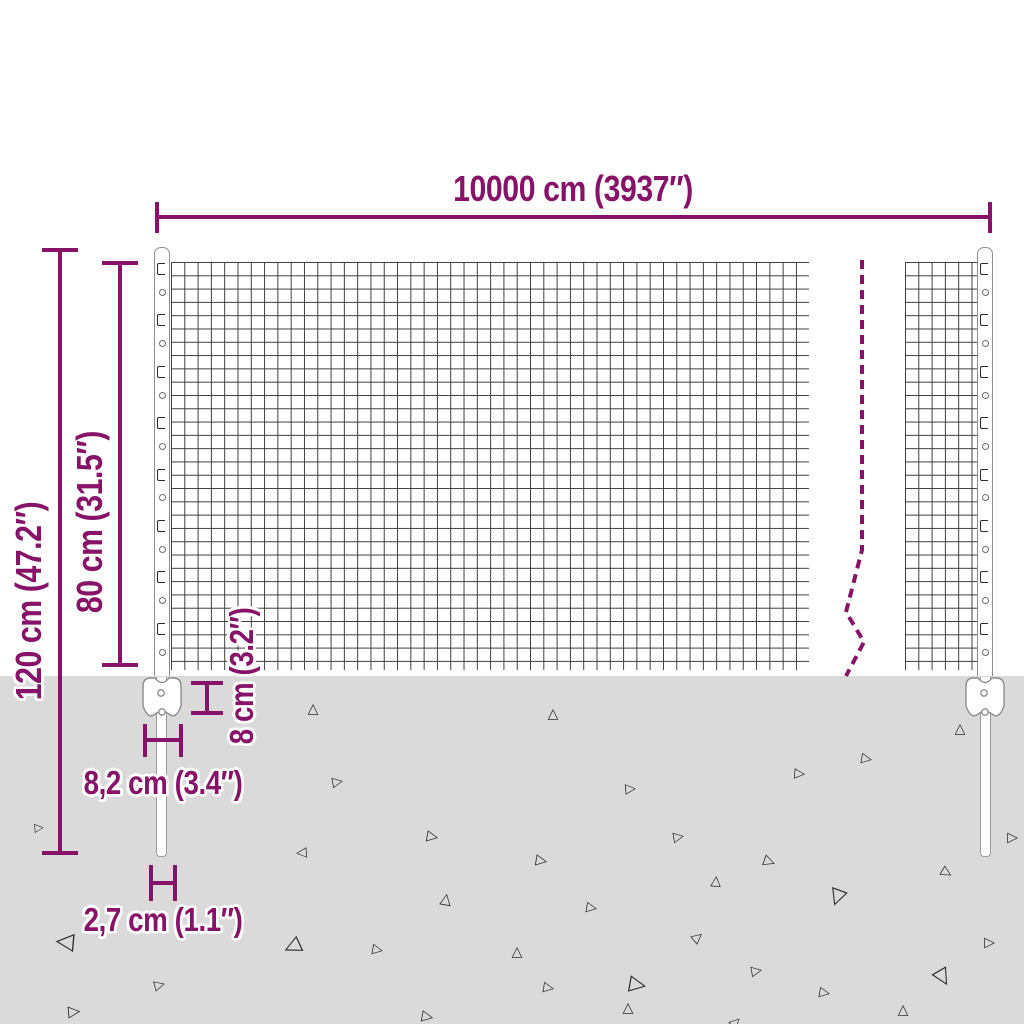 The width and height of the screenshot is (1024, 1024). I want to click on anchor-plate-left, so click(162, 697).